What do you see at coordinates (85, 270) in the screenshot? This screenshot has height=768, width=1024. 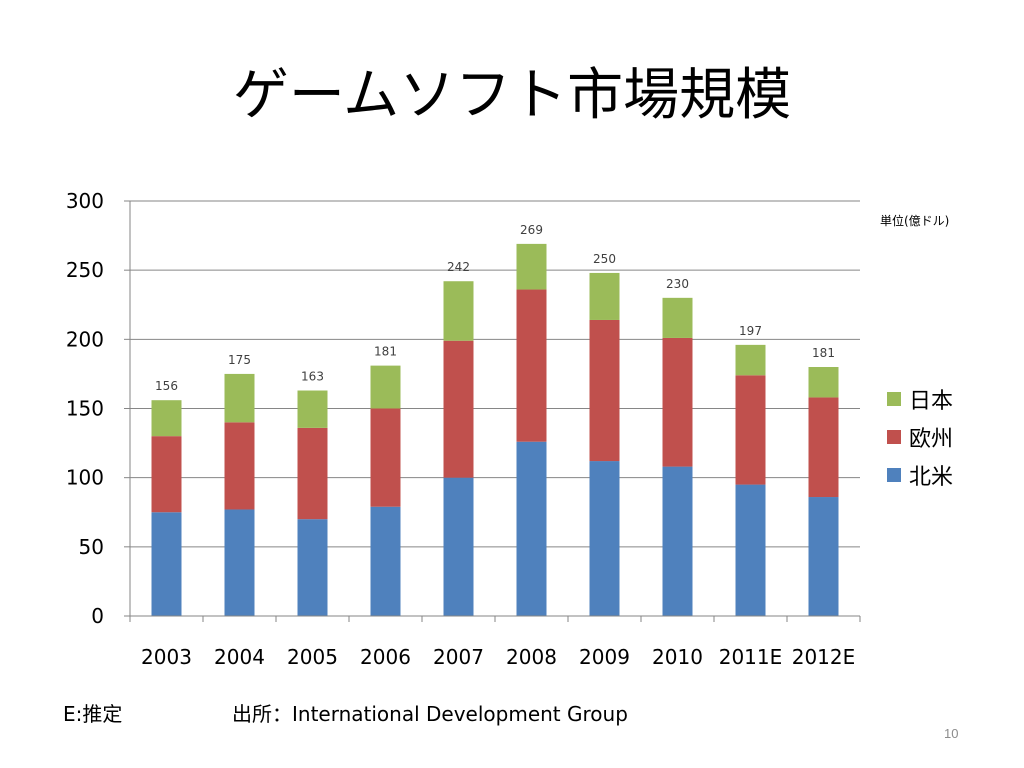 I see `y-tick-label: 250` at bounding box center [85, 270].